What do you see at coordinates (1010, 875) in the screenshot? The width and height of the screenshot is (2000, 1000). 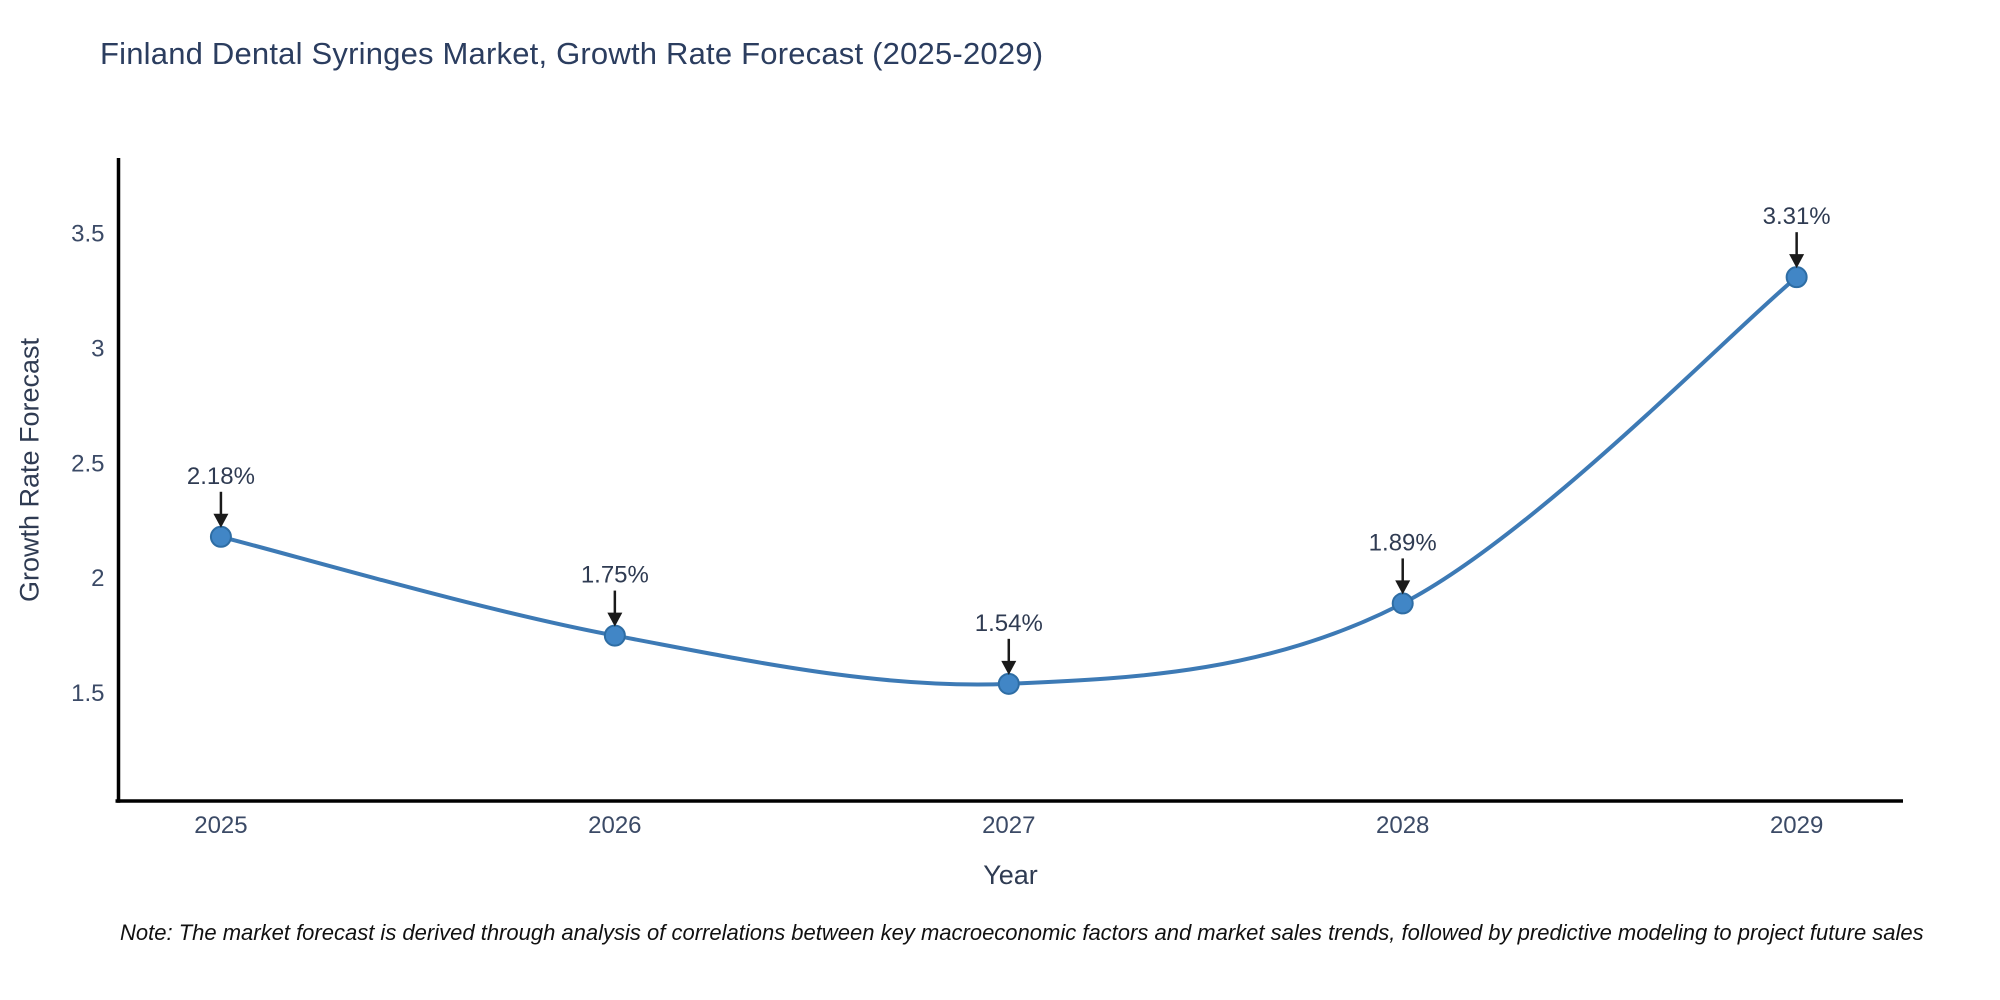 I see `x-axis-title: Year` at bounding box center [1010, 875].